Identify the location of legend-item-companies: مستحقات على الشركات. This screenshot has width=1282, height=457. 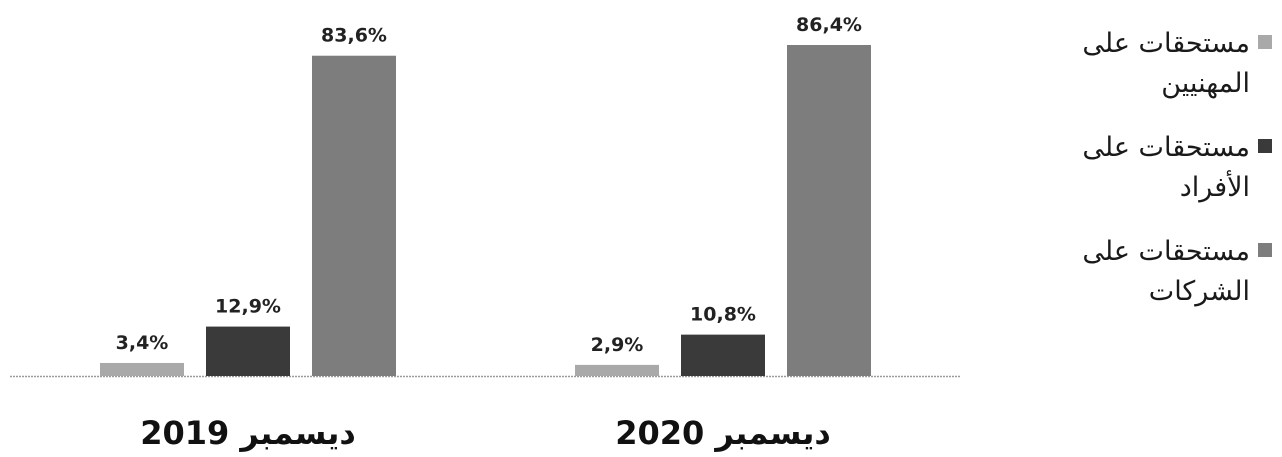
(1141, 272).